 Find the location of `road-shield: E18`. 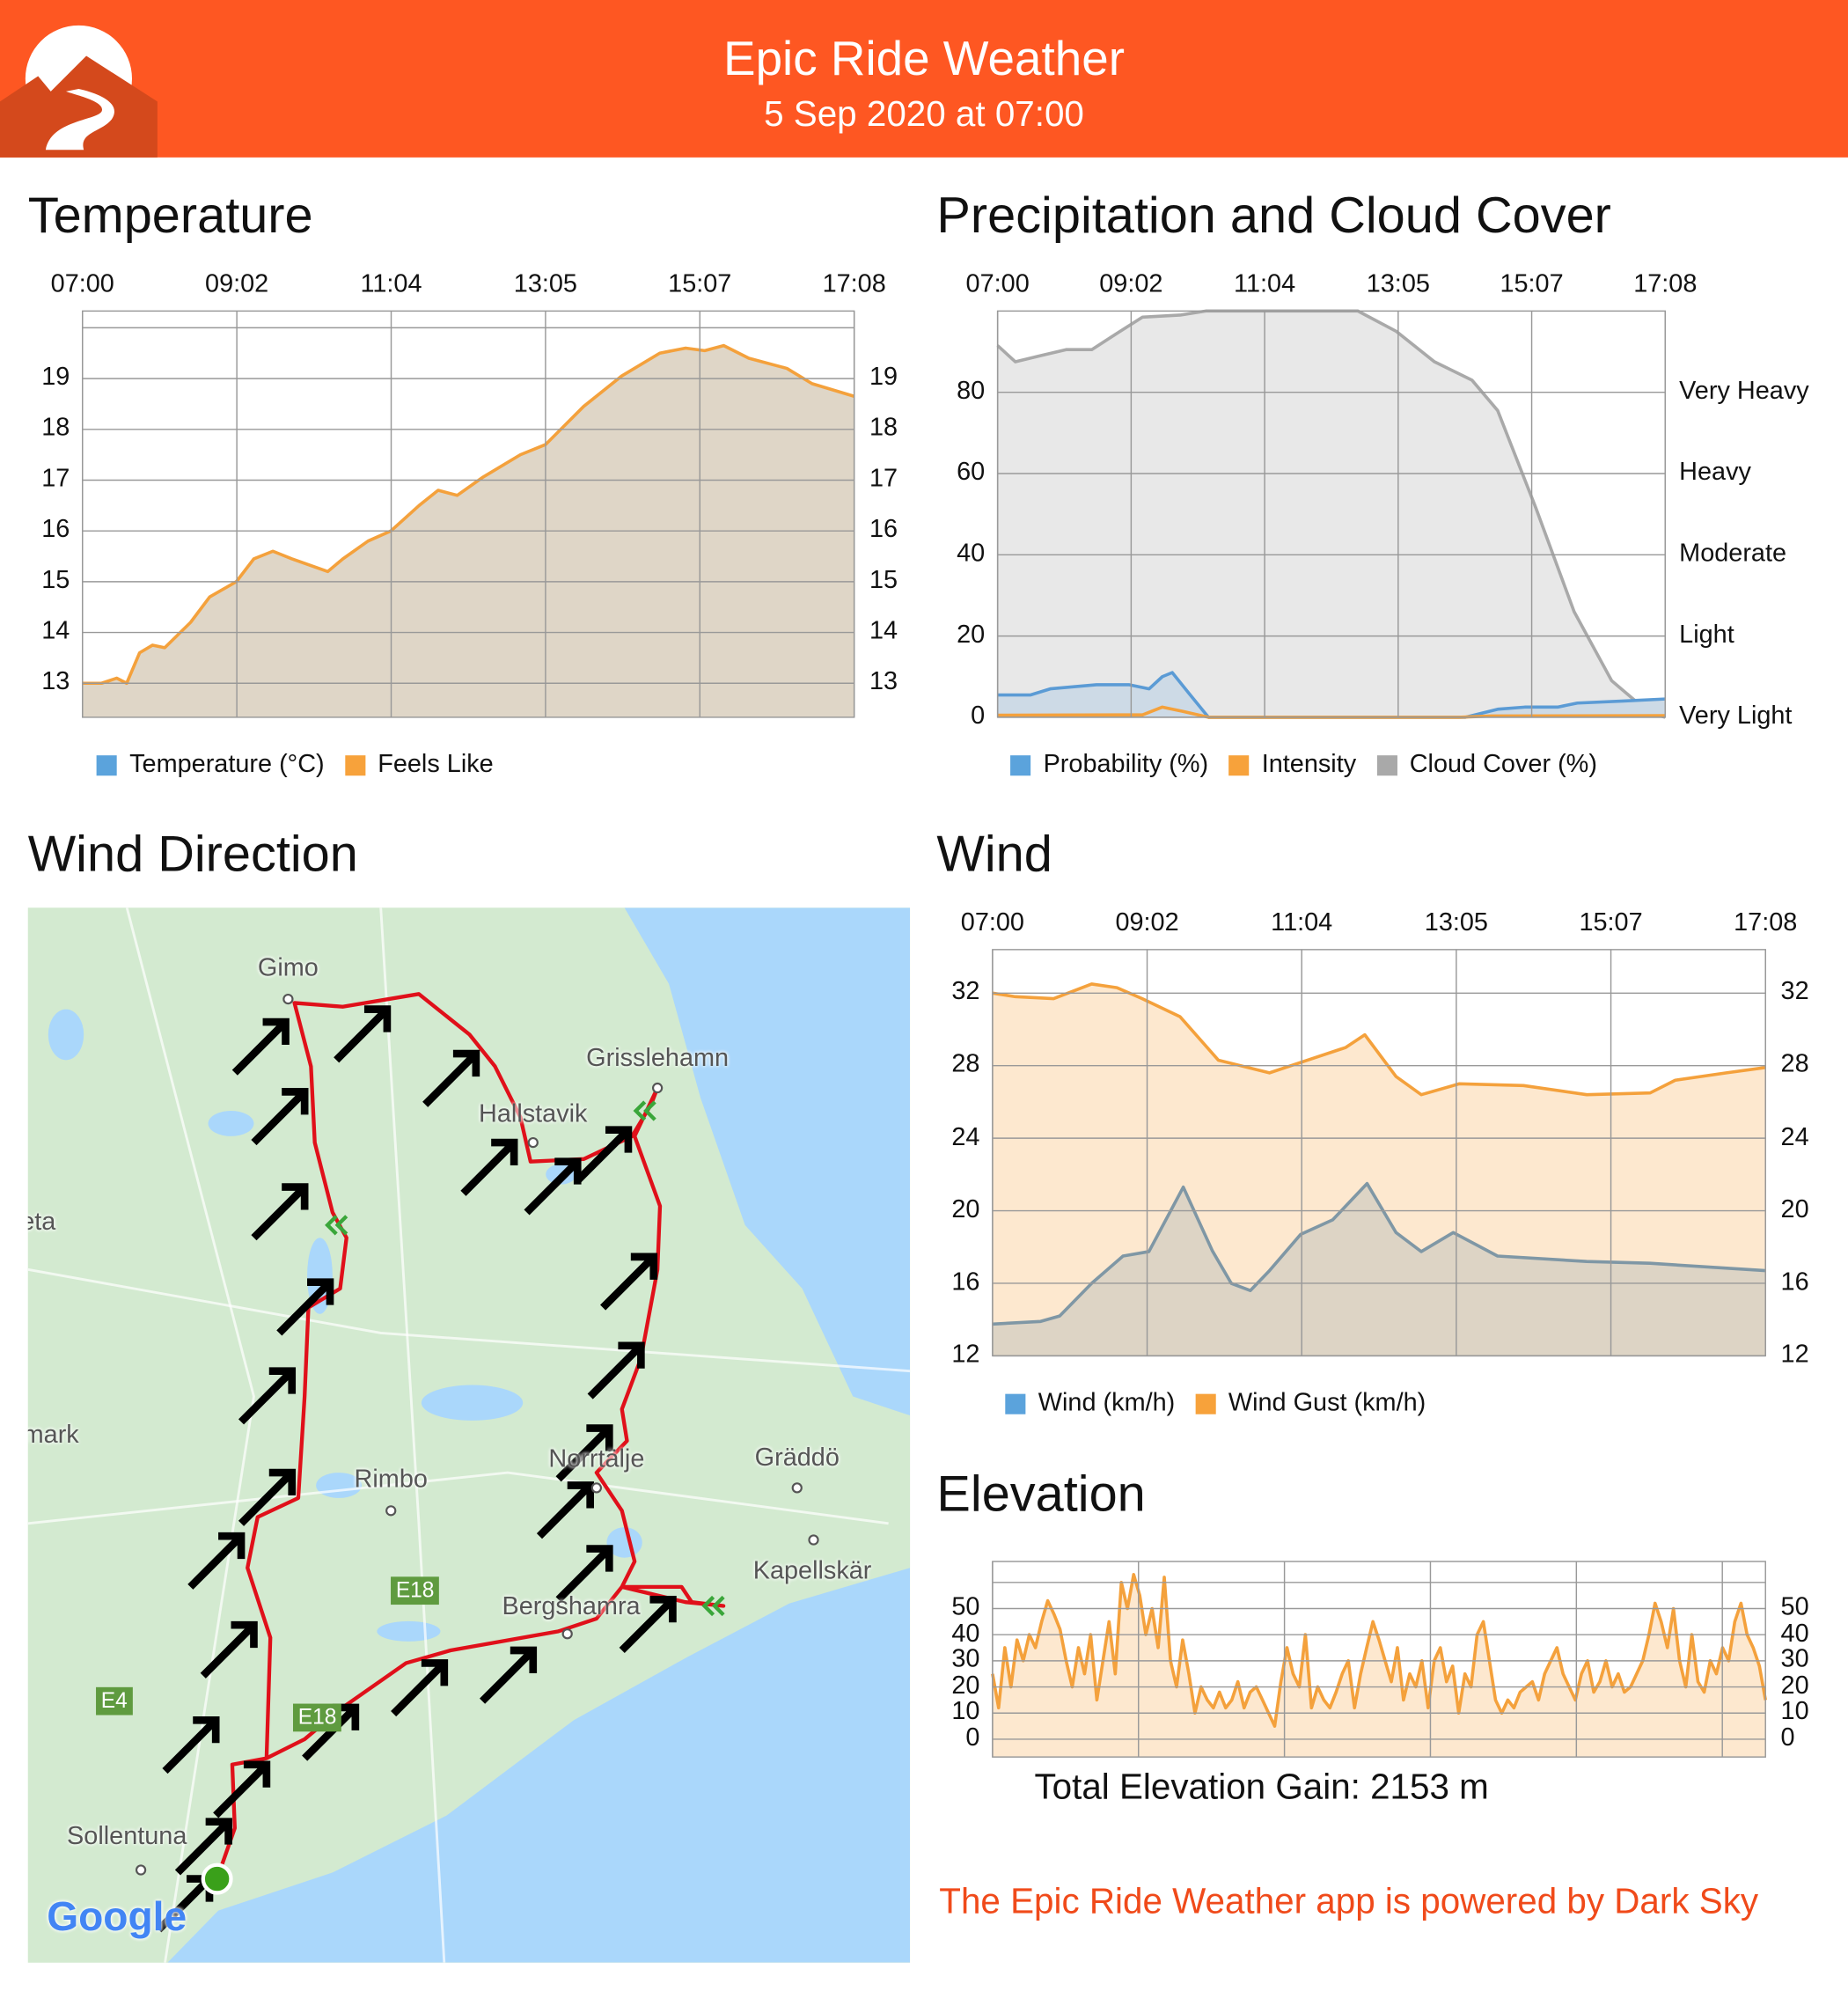

road-shield: E18 is located at coordinates (415, 1590).